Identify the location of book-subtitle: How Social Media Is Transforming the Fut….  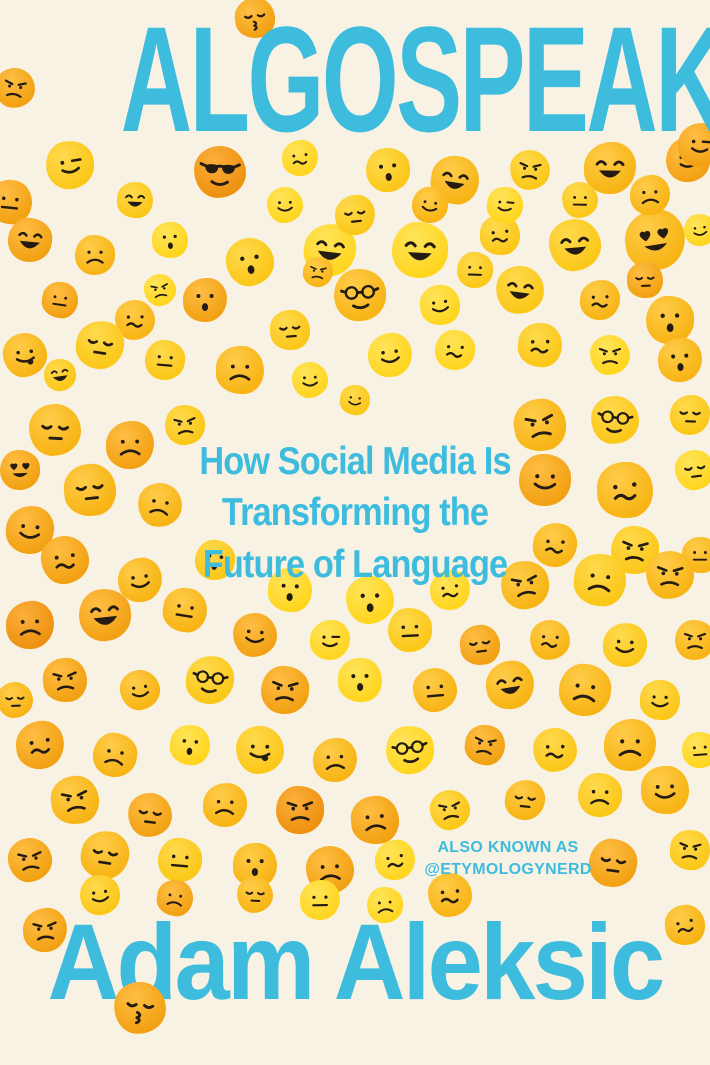
(355, 513).